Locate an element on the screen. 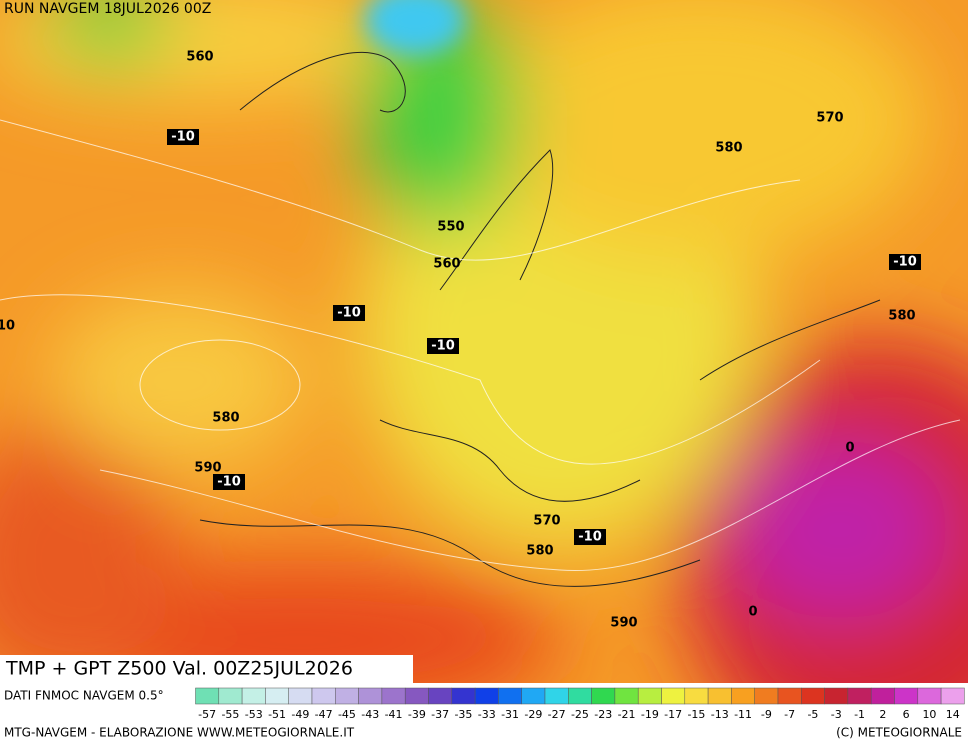  colorbar-label: 10 is located at coordinates (929, 714).